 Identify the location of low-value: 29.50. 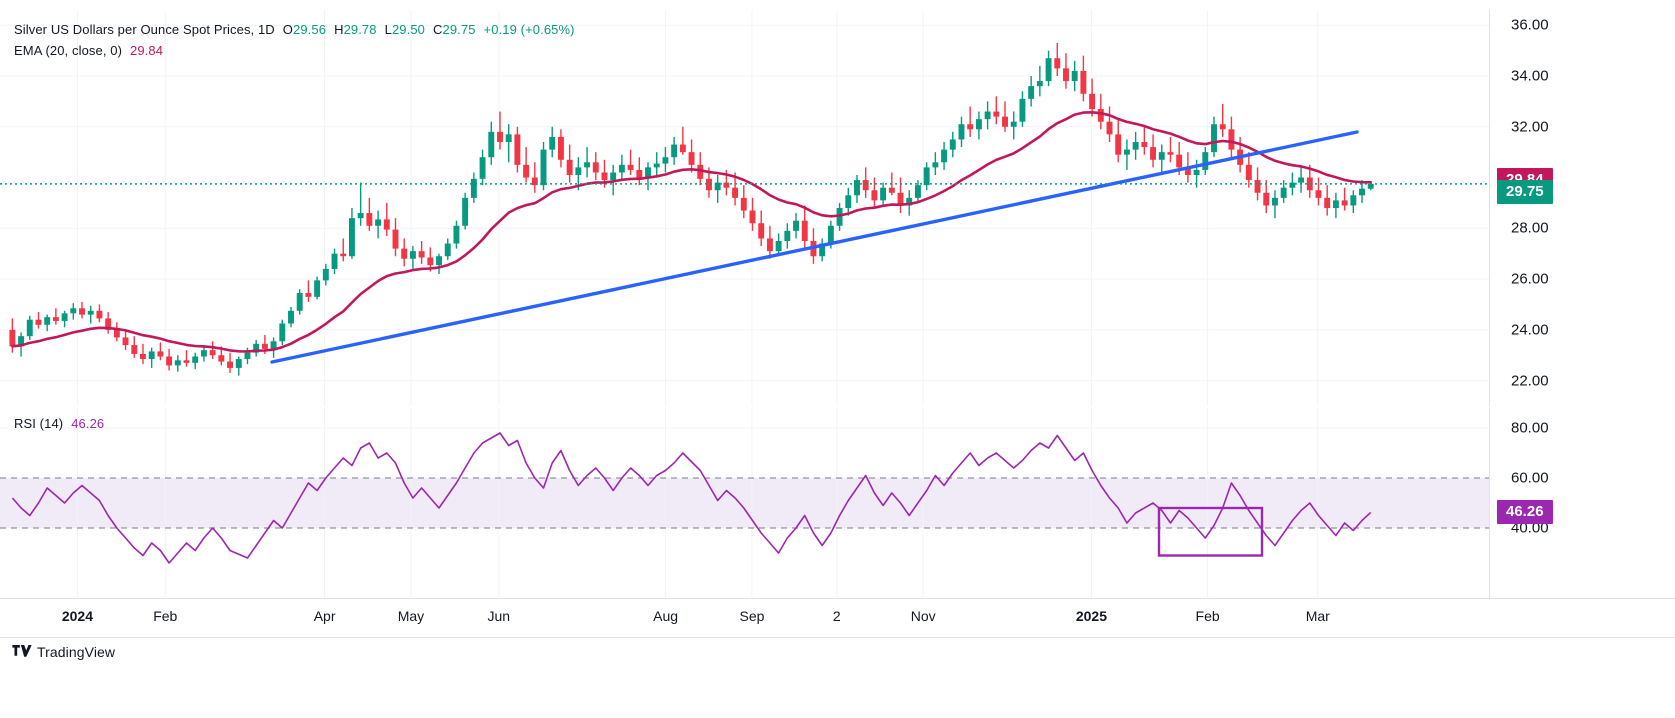
(408, 29).